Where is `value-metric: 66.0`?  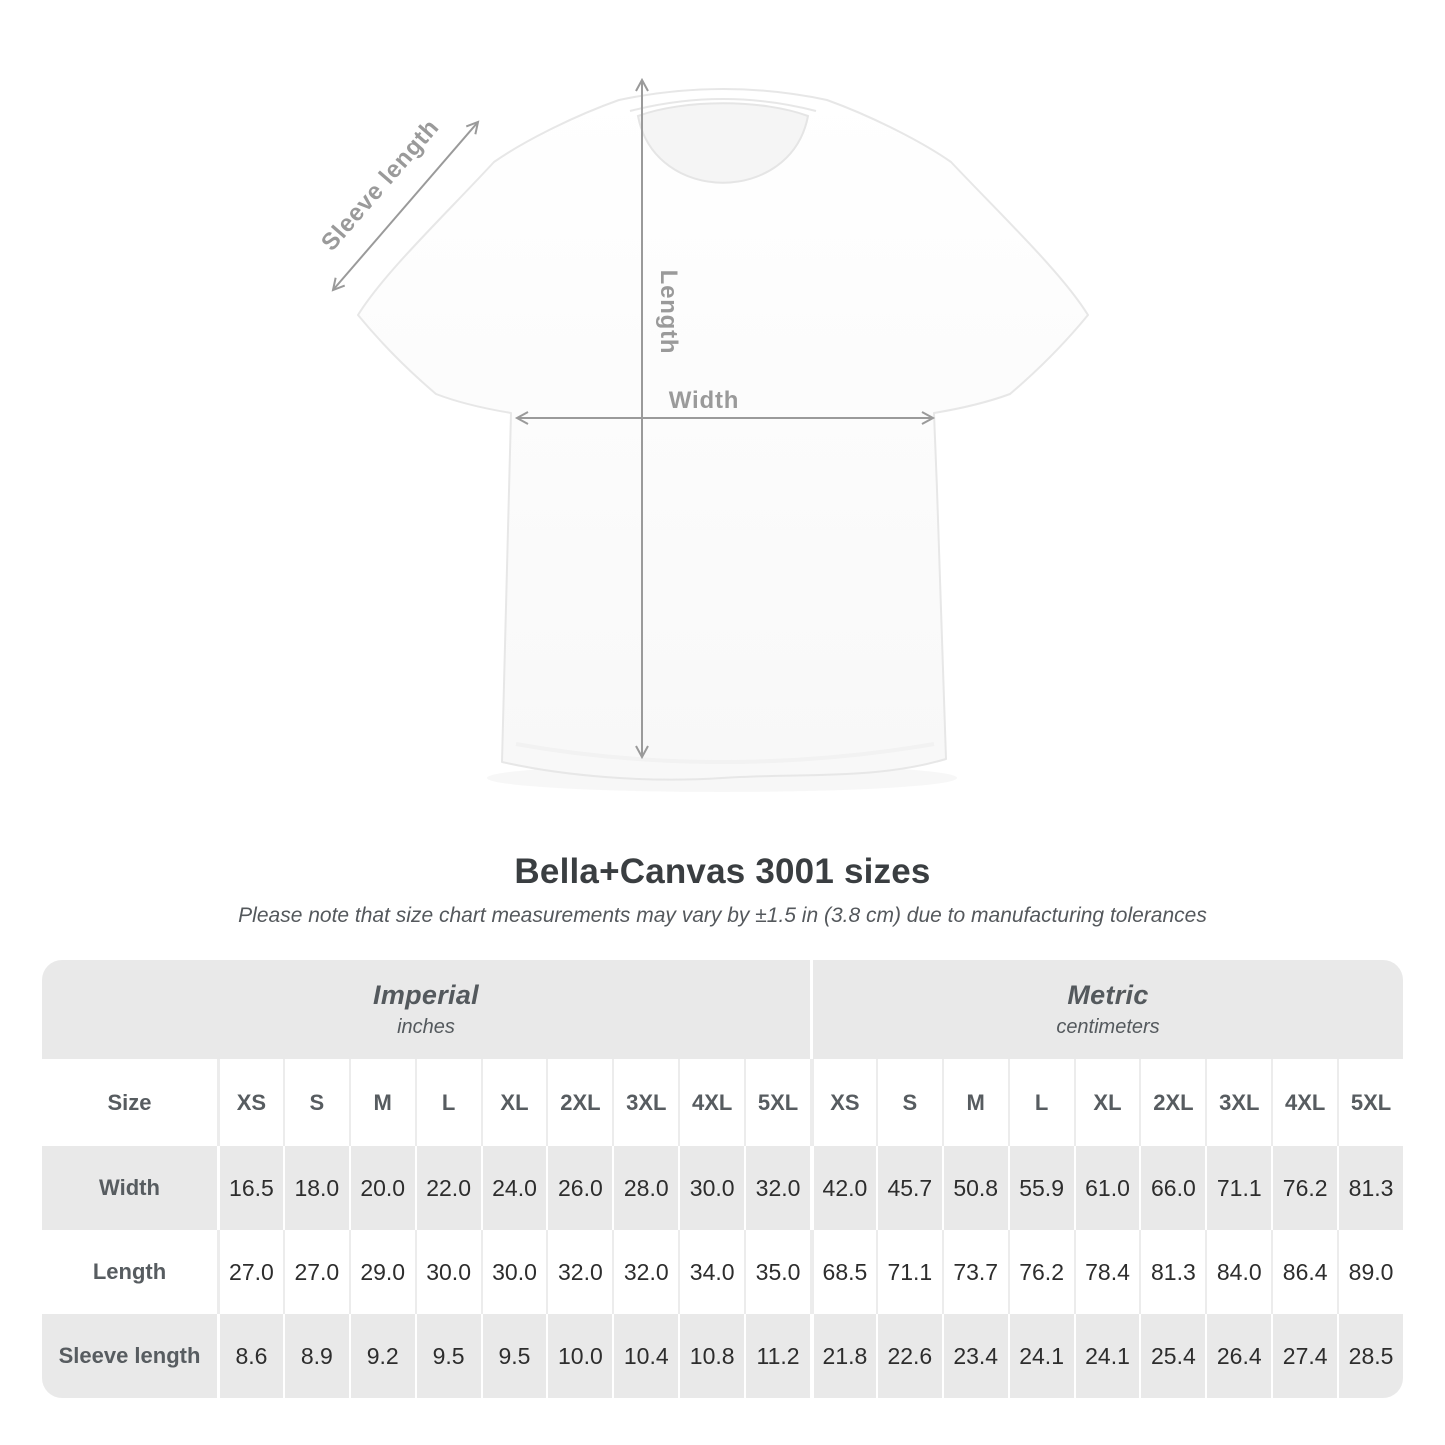
value-metric: 66.0 is located at coordinates (1172, 1188).